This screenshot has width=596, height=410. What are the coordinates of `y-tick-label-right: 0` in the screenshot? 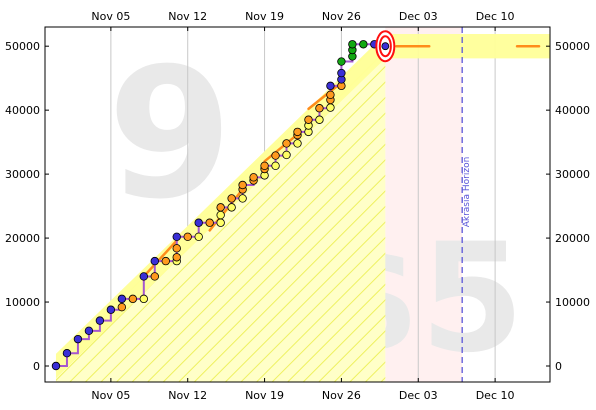 It's located at (558, 366).